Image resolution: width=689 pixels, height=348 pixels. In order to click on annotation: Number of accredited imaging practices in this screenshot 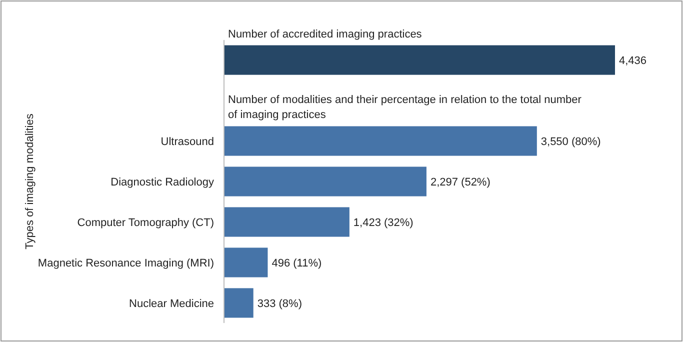, I will do `click(325, 34)`.